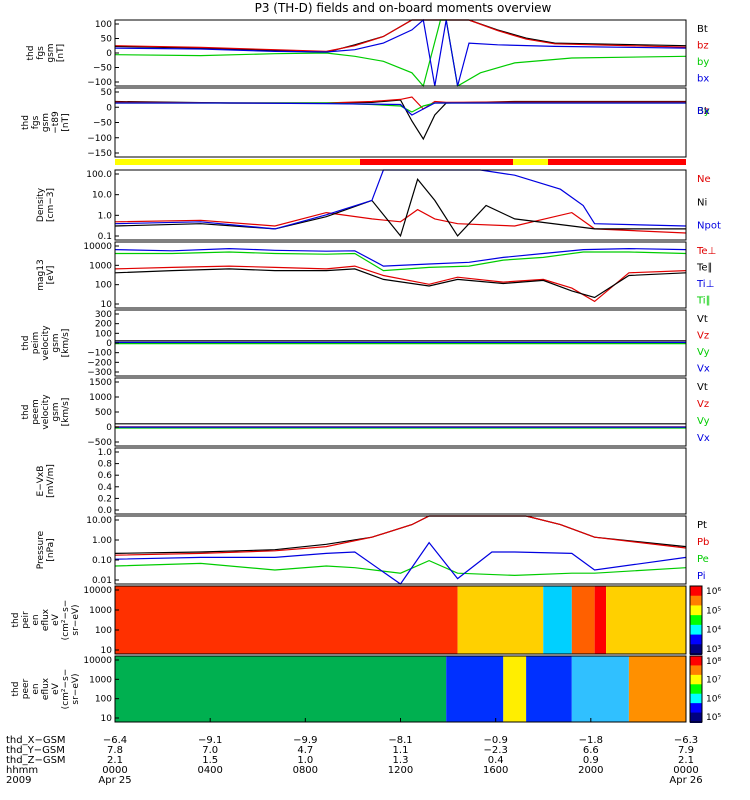  What do you see at coordinates (400, 740) in the screenshot?
I see `x-tick-label-X: −8.1` at bounding box center [400, 740].